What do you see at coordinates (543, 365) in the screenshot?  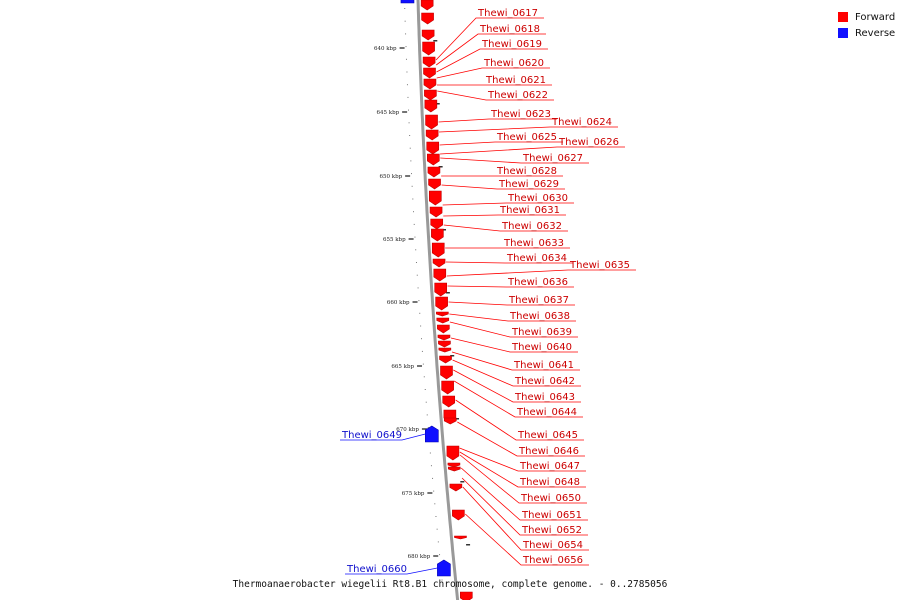 I see `forward-gene-label: Thewi_0641` at bounding box center [543, 365].